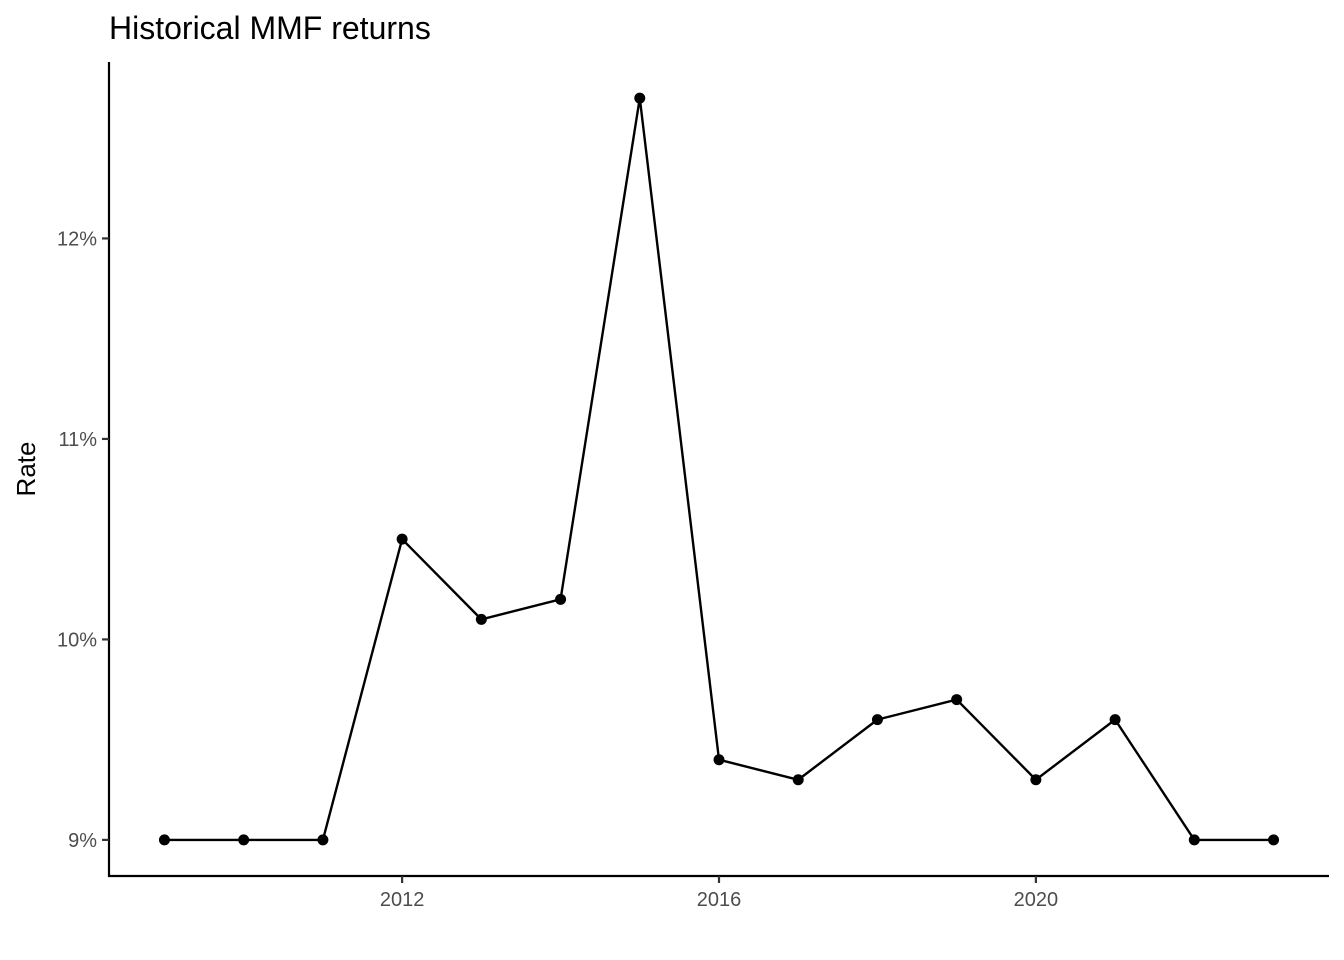 The width and height of the screenshot is (1344, 960). What do you see at coordinates (270, 28) in the screenshot?
I see `chart-title: Historical MMF returns` at bounding box center [270, 28].